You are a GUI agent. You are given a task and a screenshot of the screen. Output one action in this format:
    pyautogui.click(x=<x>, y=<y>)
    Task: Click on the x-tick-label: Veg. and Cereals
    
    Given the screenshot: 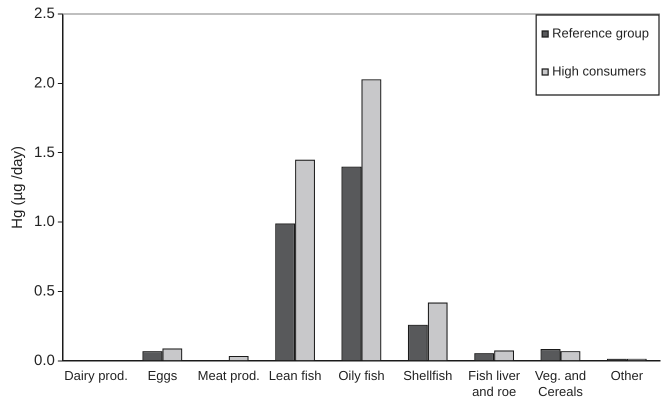 What is the action you would take?
    pyautogui.click(x=560, y=383)
    